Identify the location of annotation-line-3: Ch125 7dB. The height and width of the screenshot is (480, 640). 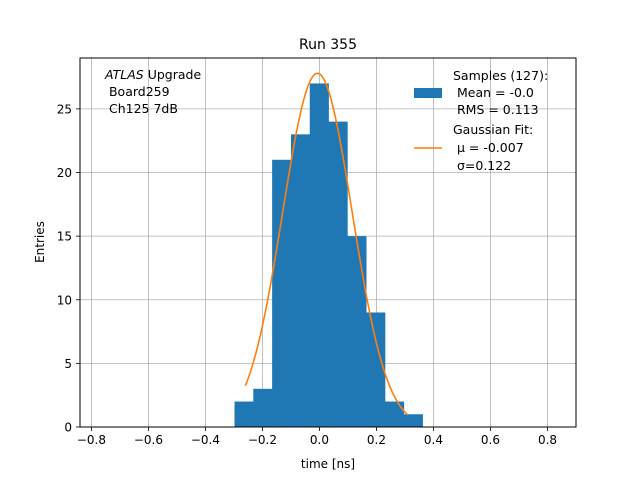
(141, 108).